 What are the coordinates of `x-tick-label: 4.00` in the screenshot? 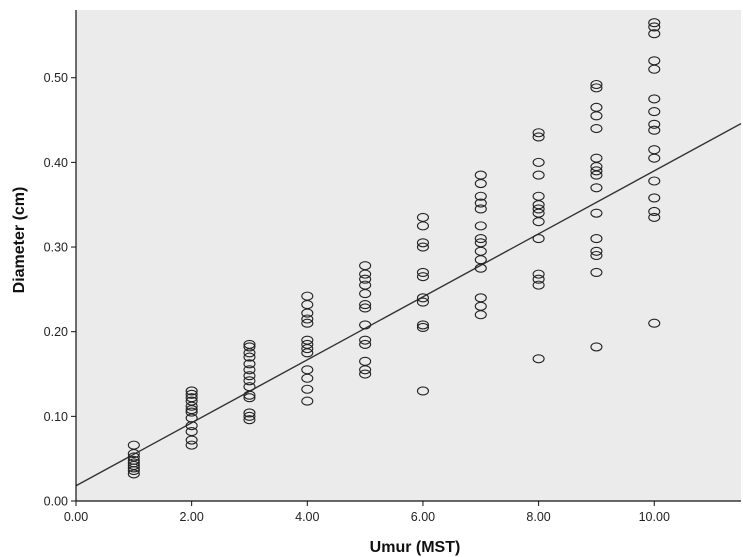 It's located at (307, 517).